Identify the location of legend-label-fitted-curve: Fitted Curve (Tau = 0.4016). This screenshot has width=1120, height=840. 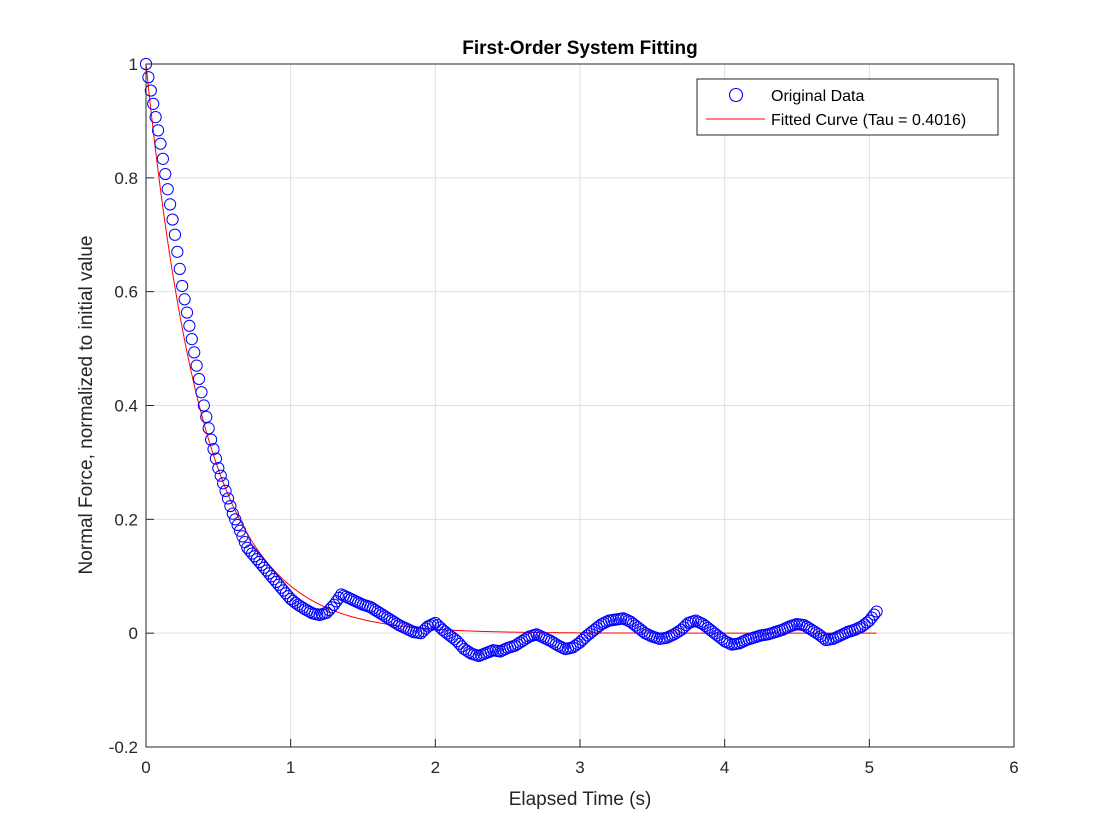
(868, 120).